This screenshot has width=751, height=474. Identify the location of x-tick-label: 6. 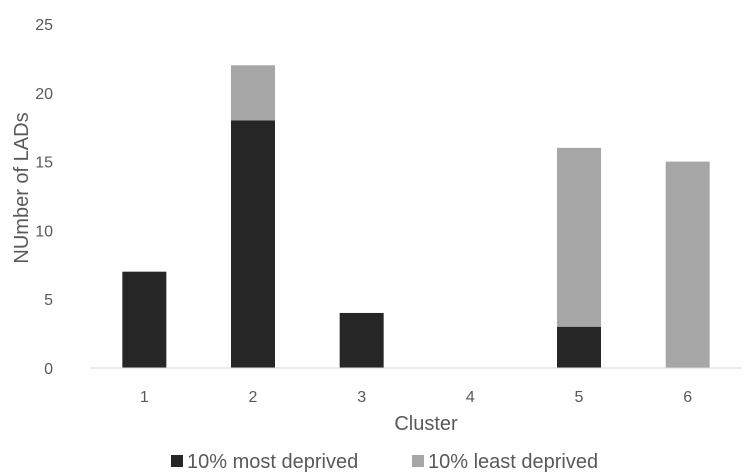
(687, 397).